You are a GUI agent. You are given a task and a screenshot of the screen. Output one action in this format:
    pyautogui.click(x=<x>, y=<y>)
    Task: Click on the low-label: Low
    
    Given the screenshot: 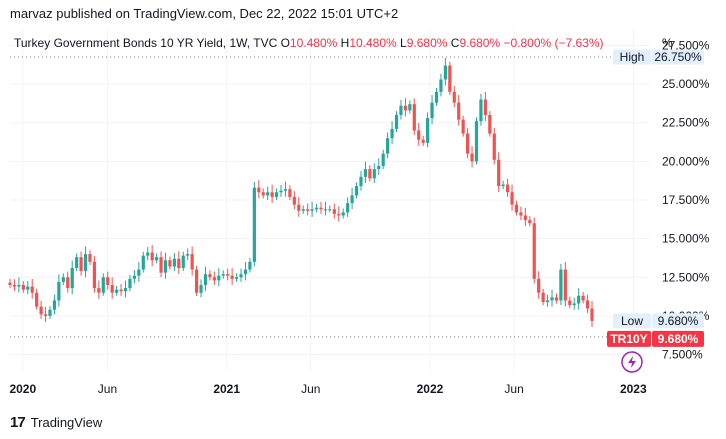 What is the action you would take?
    pyautogui.click(x=632, y=321)
    